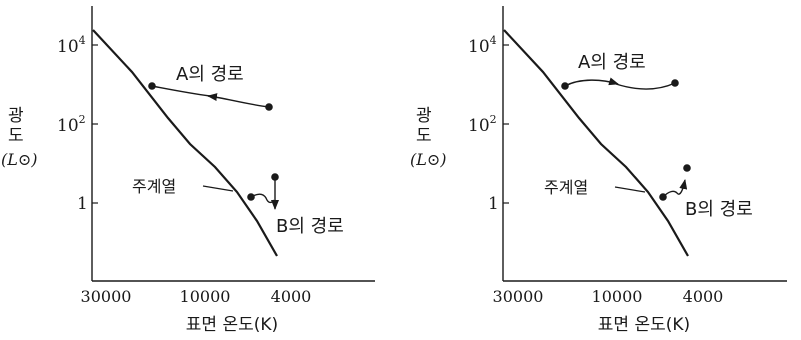 The height and width of the screenshot is (340, 801). What do you see at coordinates (675, 83) in the screenshot?
I see `path-a-end-dot` at bounding box center [675, 83].